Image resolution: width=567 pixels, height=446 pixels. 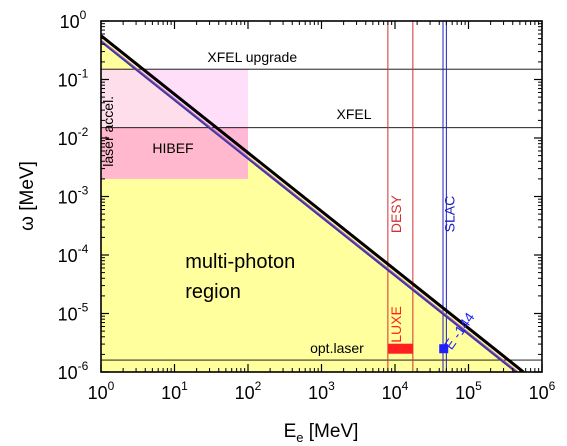 What do you see at coordinates (73, 254) in the screenshot?
I see `y-tick-label: 10⁻⁴` at bounding box center [73, 254].